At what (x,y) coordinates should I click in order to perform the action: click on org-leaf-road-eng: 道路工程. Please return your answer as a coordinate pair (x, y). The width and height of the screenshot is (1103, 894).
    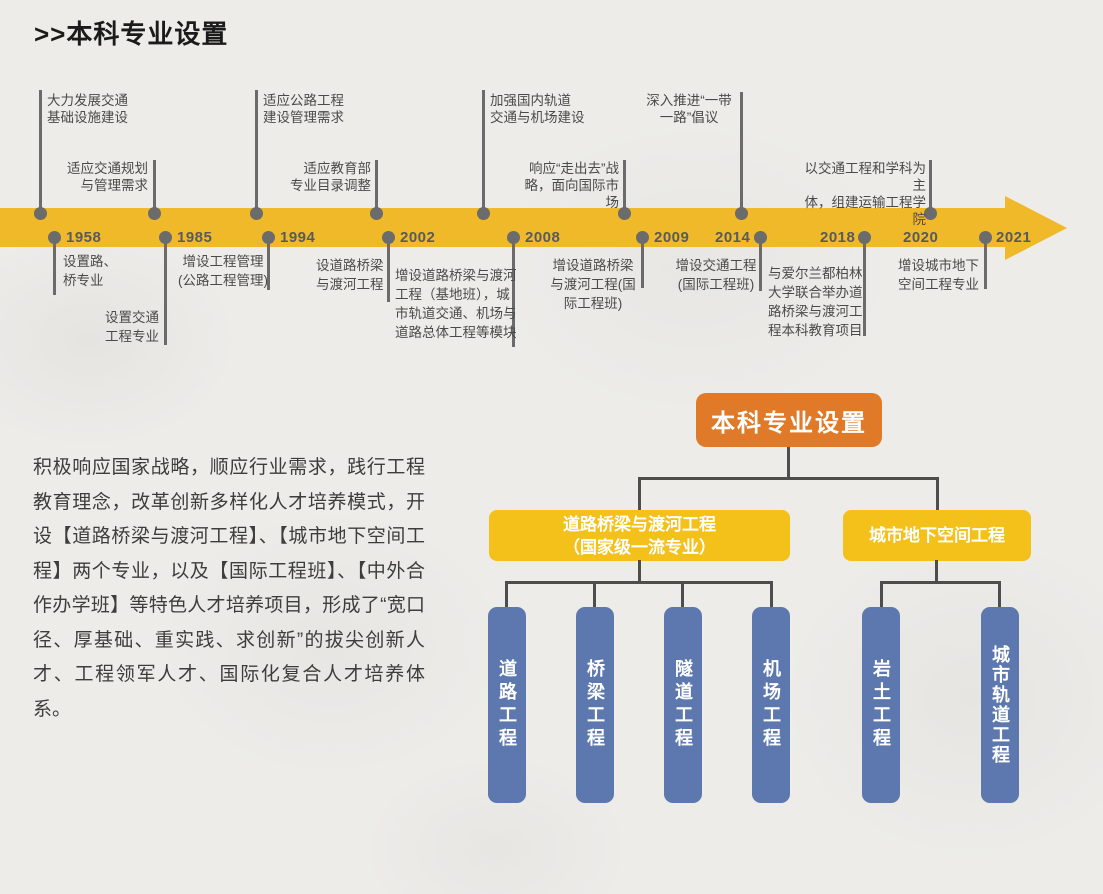
    Looking at the image, I should click on (507, 705).